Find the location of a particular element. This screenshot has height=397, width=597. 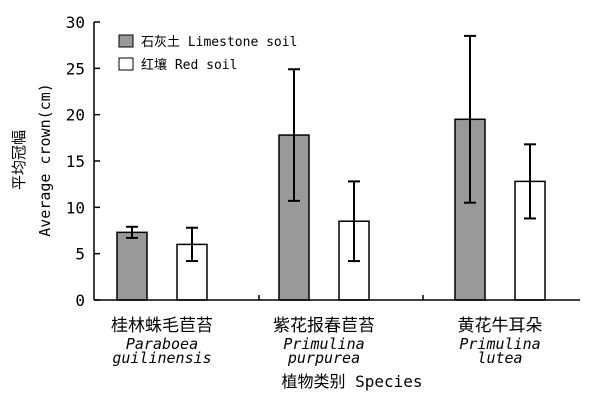

y-tick-label: 25 is located at coordinates (75, 68).